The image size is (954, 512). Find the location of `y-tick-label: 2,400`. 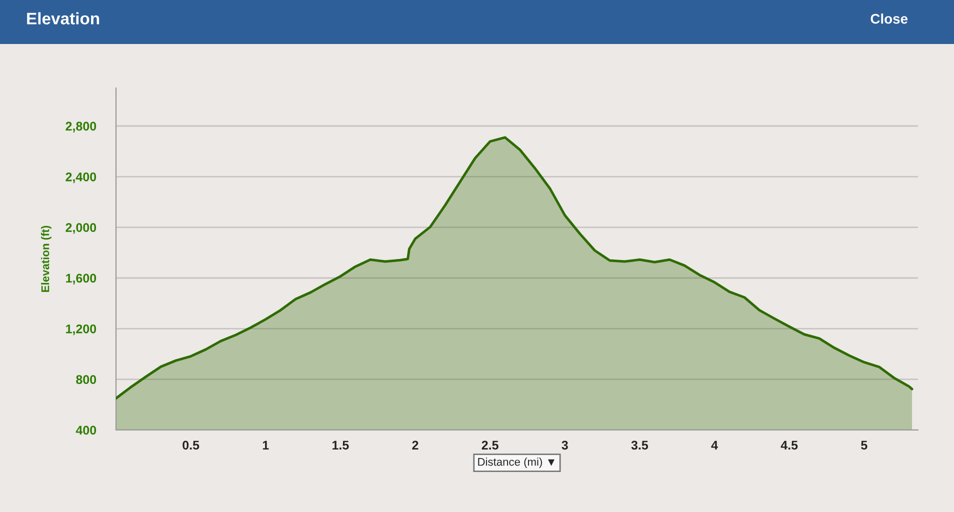

y-tick-label: 2,400 is located at coordinates (81, 178).